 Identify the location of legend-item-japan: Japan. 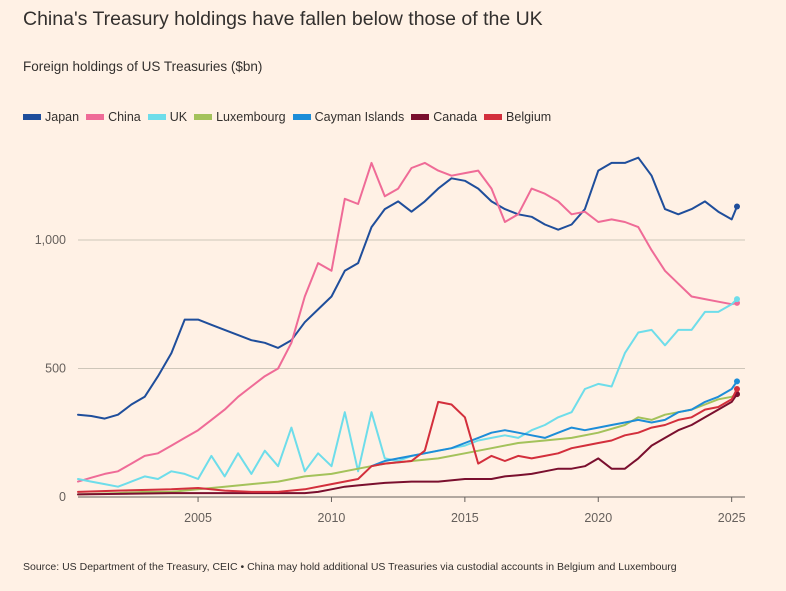
(51, 117).